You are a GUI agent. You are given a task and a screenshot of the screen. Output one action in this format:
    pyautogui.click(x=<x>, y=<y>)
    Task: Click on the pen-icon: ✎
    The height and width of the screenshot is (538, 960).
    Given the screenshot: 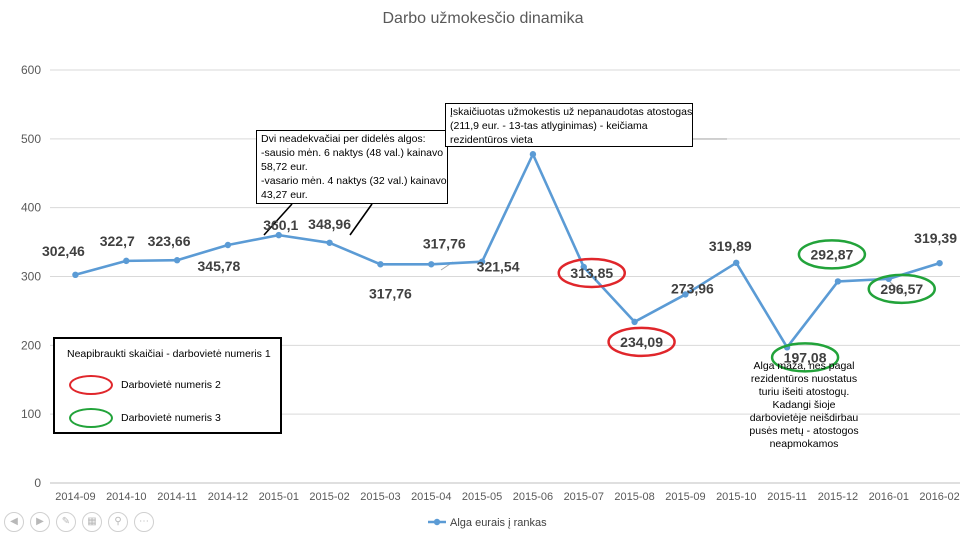 What is the action you would take?
    pyautogui.click(x=66, y=522)
    